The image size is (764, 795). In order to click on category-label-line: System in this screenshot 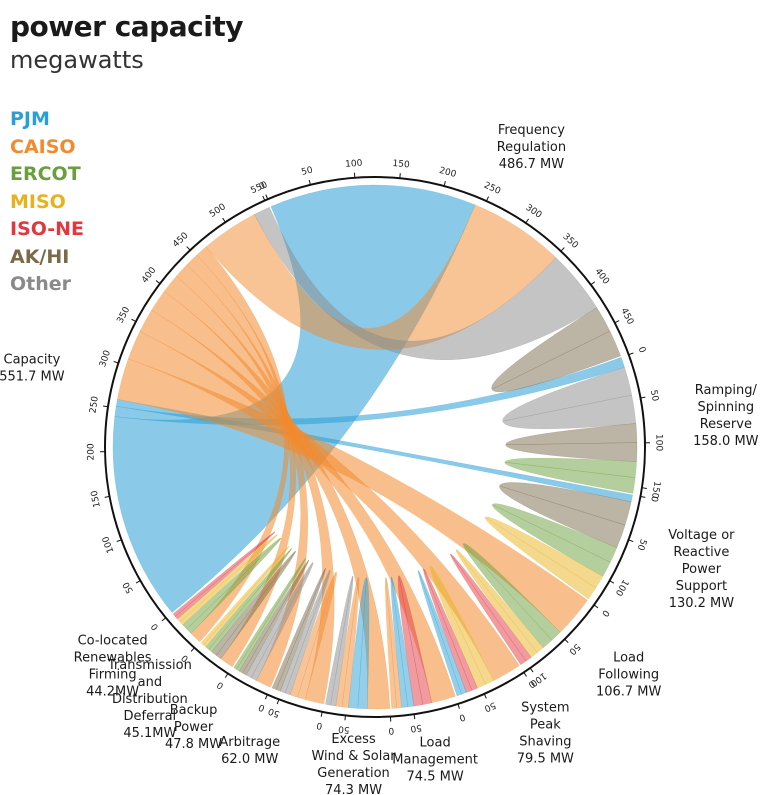, I will do `click(545, 707)`.